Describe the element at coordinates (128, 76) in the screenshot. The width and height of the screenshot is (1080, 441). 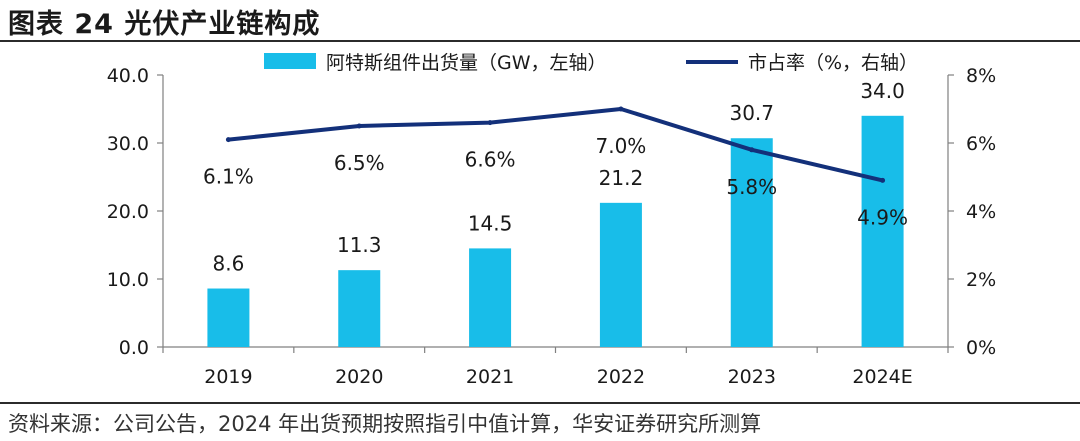
I see `left-tick-label: 40.0` at that location.